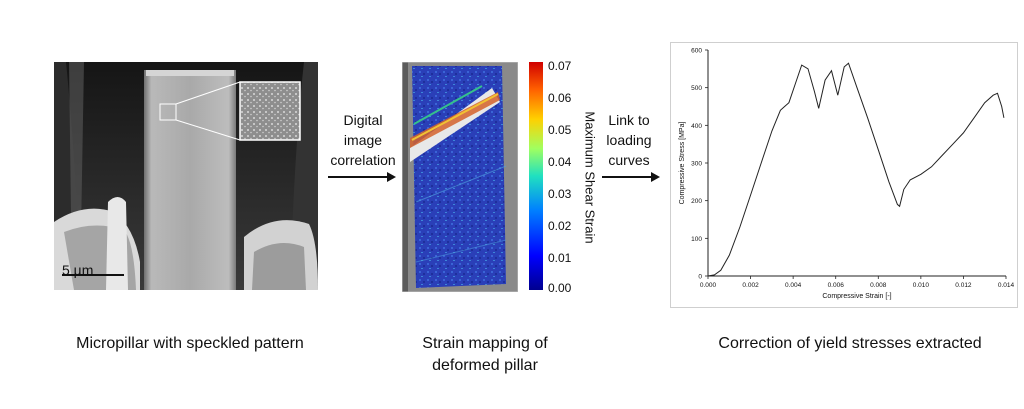 This screenshot has width=1024, height=409. What do you see at coordinates (485, 365) in the screenshot?
I see `caption-line: deformed pillar` at bounding box center [485, 365].